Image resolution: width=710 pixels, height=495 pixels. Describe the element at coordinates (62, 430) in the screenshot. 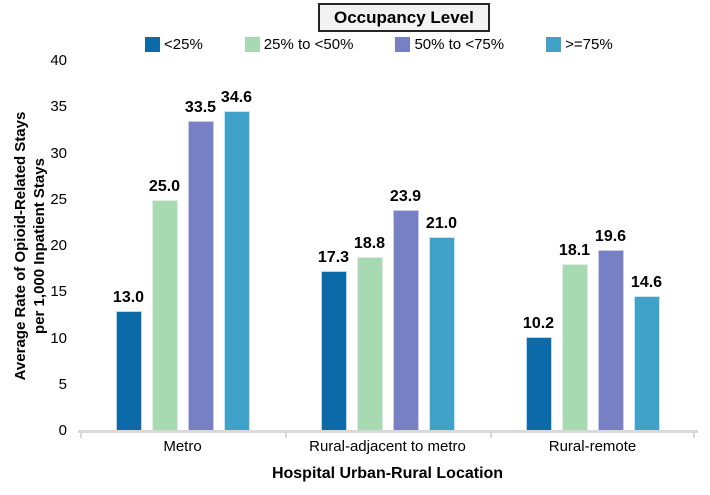

I see `y-tick-label: 0` at that location.